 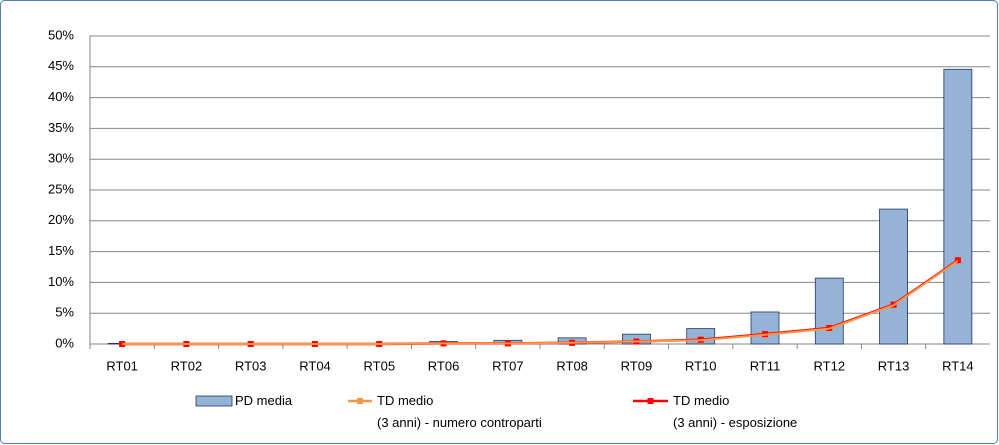 I want to click on x-tick-label: RT01, so click(x=122, y=365).